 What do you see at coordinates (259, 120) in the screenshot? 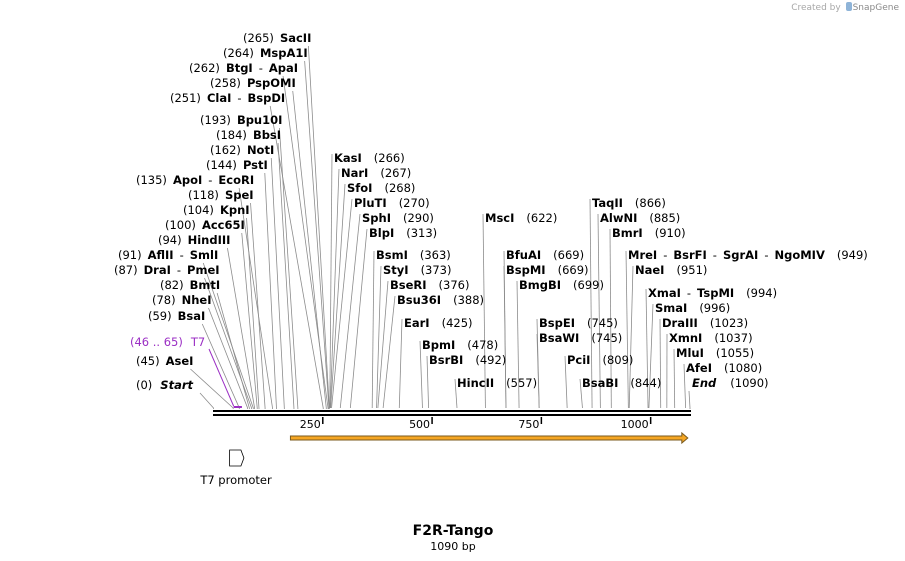
I see `enzyme-name: Bpu10I` at bounding box center [259, 120].